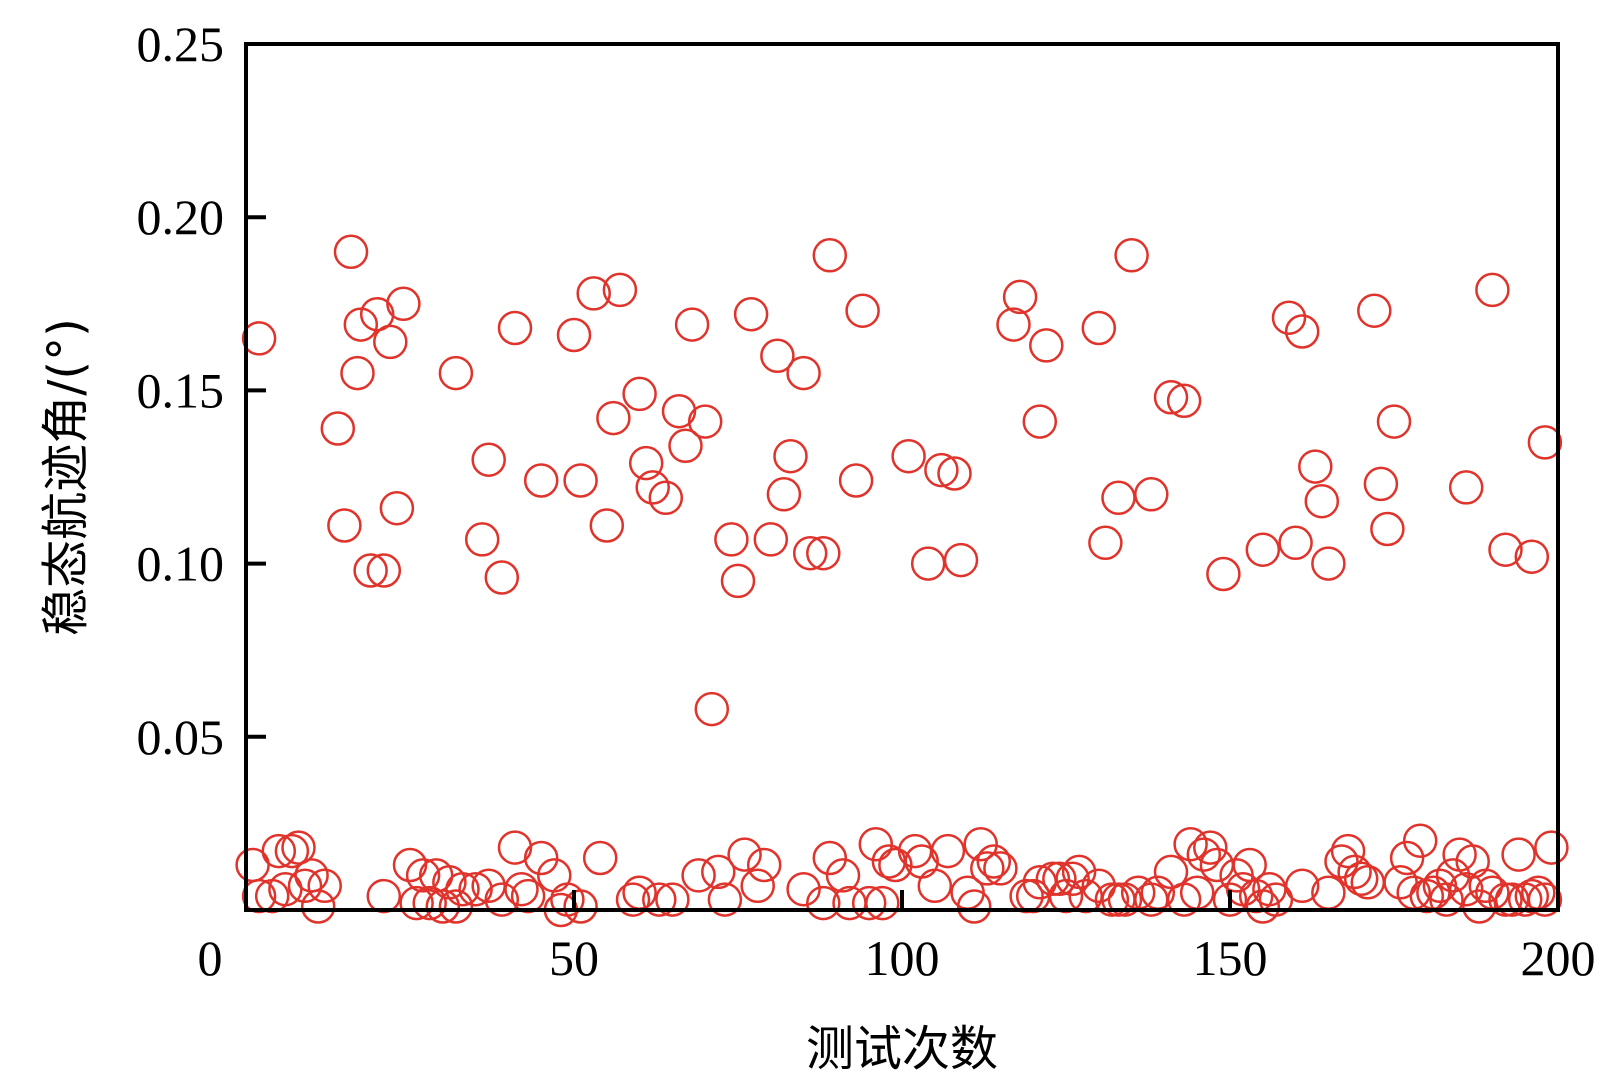  Describe the element at coordinates (210, 958) in the screenshot. I see `x-tick-label: 0` at that location.